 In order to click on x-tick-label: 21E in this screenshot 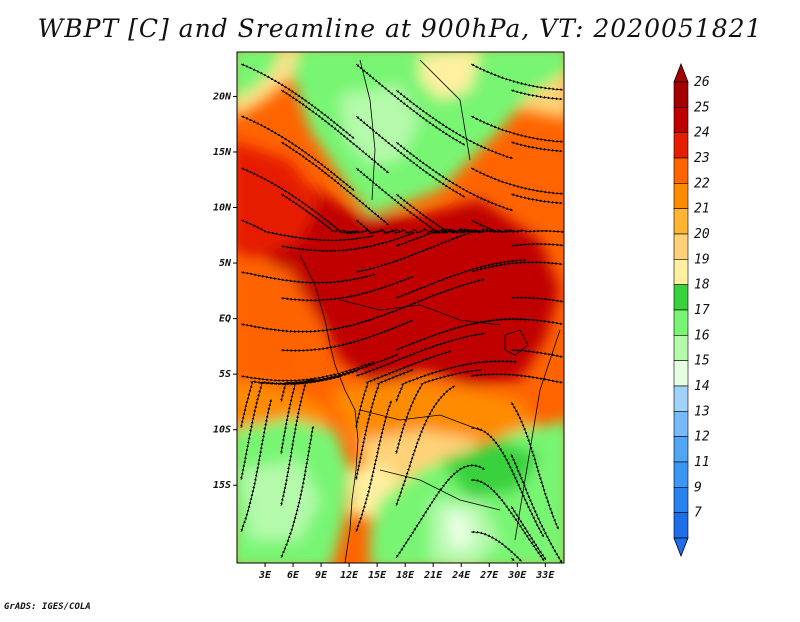, I will do `click(433, 575)`.